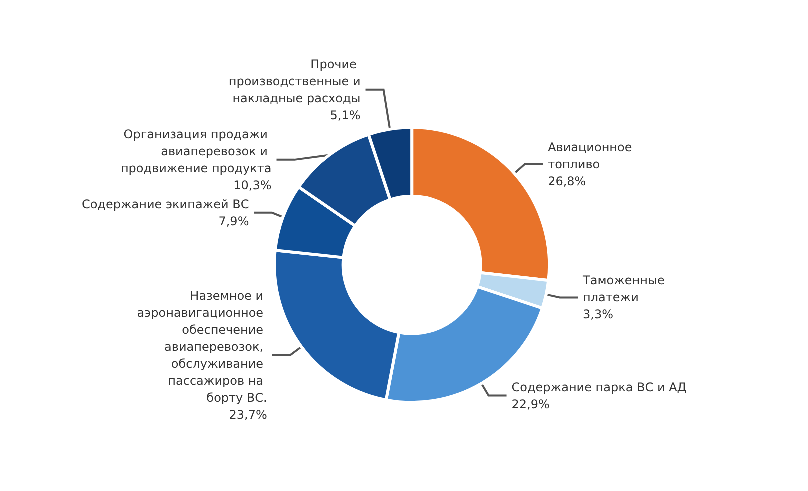  I want to click on data-label: 26,8%, so click(567, 181).